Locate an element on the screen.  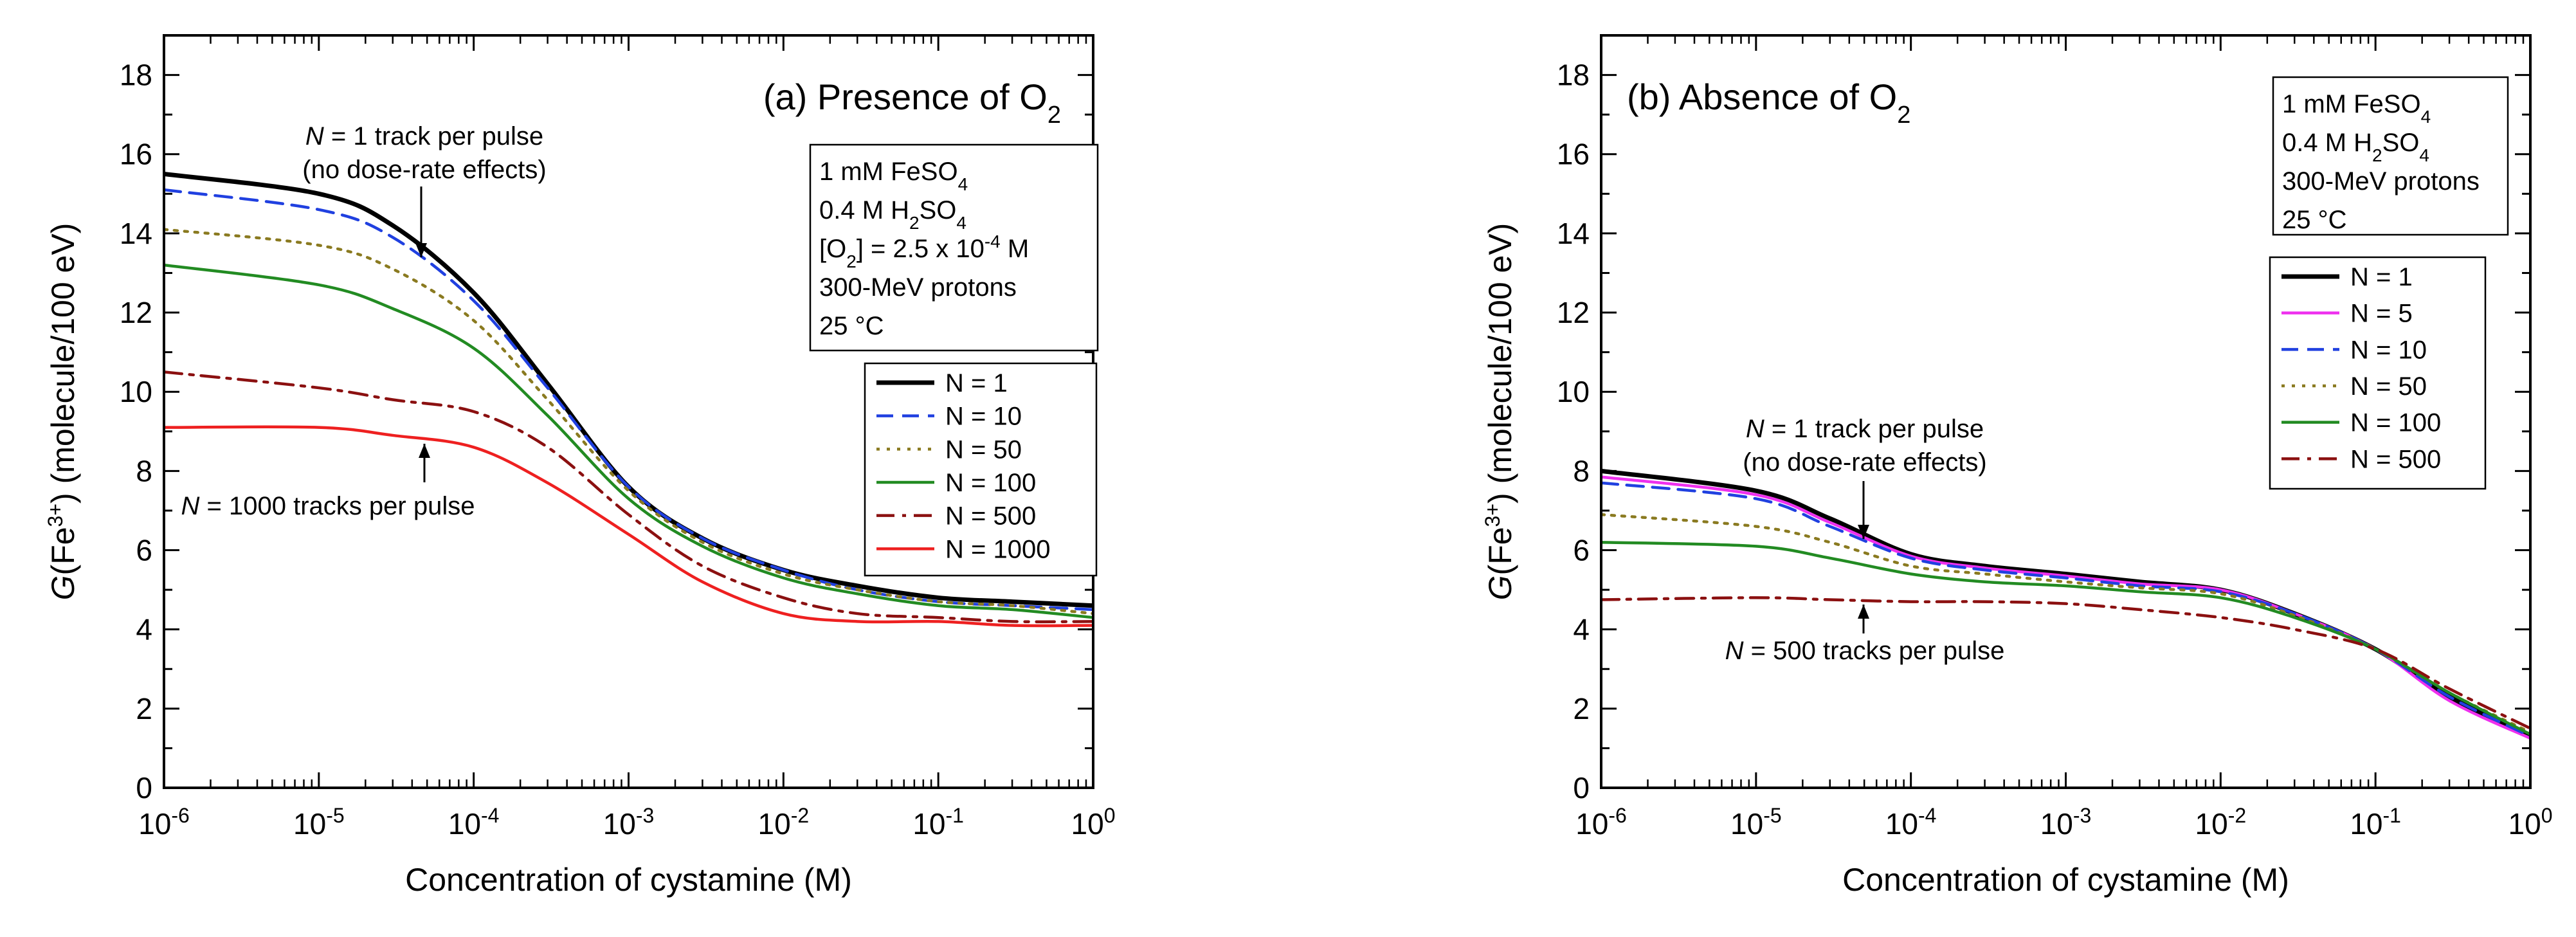
panel-title-sub: 2 is located at coordinates (1054, 116).